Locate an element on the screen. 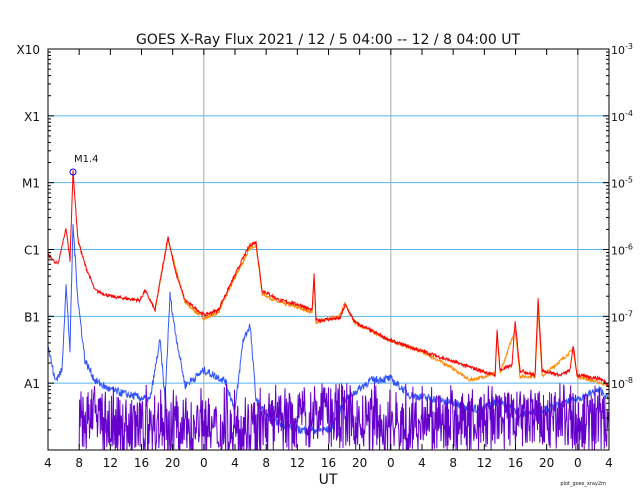  y-right-label-exponent: -8 is located at coordinates (629, 380).